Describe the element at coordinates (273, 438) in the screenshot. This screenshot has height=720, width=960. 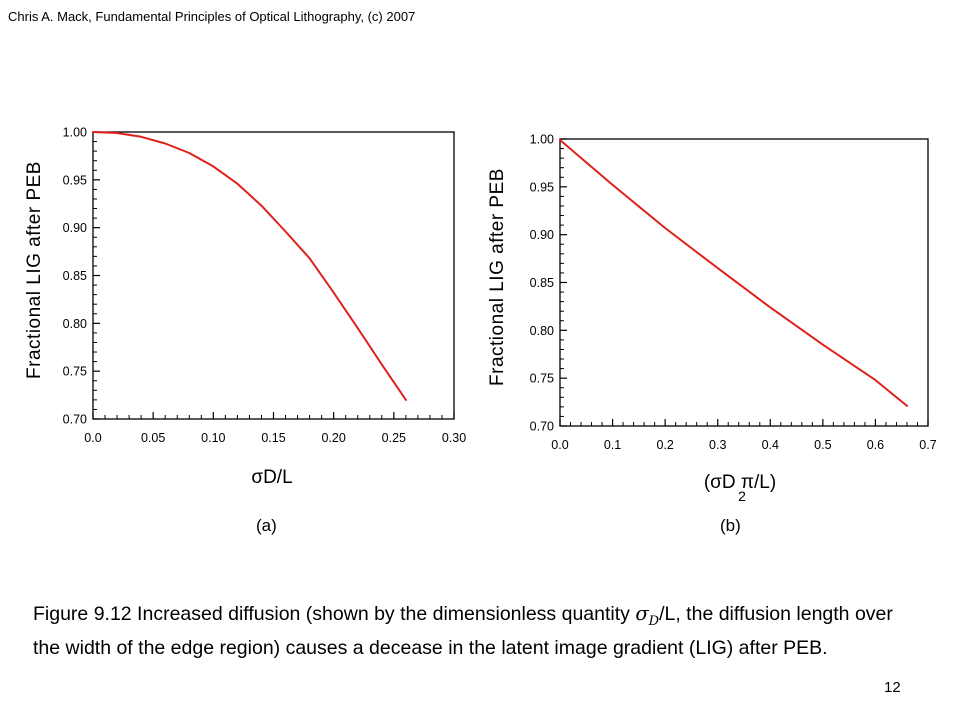
I see `x-tick-label: 0.15` at that location.